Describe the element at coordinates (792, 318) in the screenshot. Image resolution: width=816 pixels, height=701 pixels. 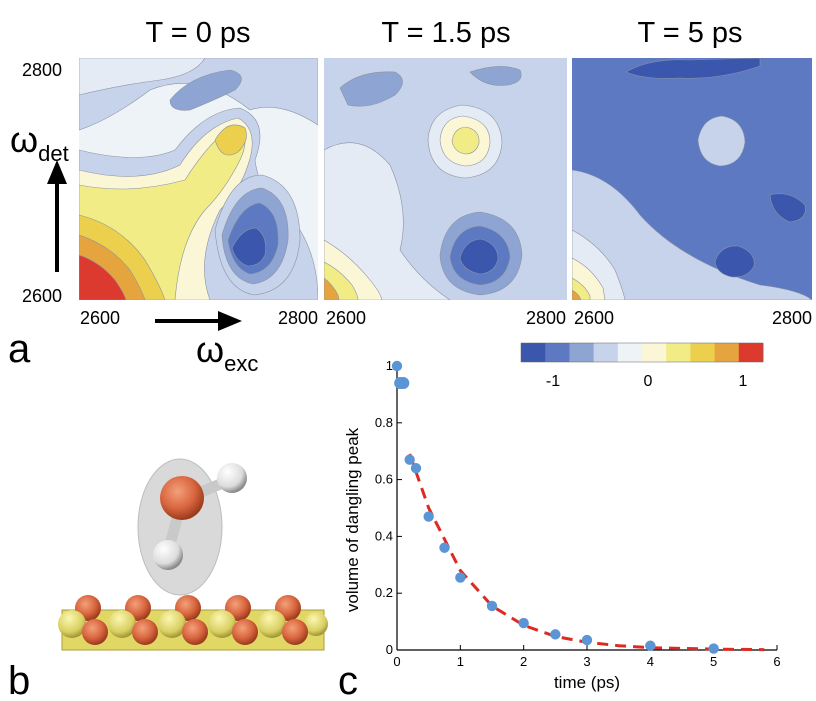
I see `panel-t5-x-tick-max: 2800` at that location.